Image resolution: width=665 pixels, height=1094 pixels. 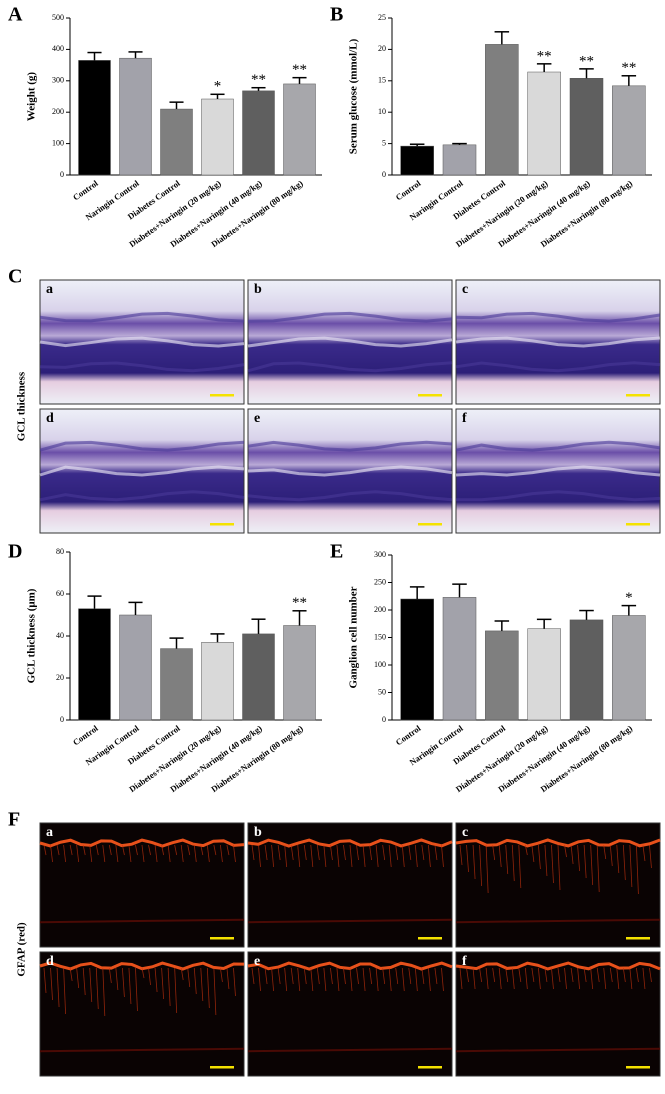 What do you see at coordinates (558, 885) in the screenshot?
I see `micrograph: c` at bounding box center [558, 885].